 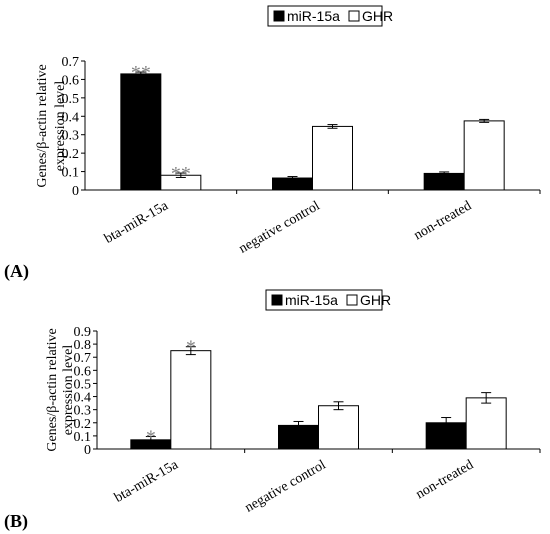 I want to click on panel-label: (B), so click(x=16, y=521).